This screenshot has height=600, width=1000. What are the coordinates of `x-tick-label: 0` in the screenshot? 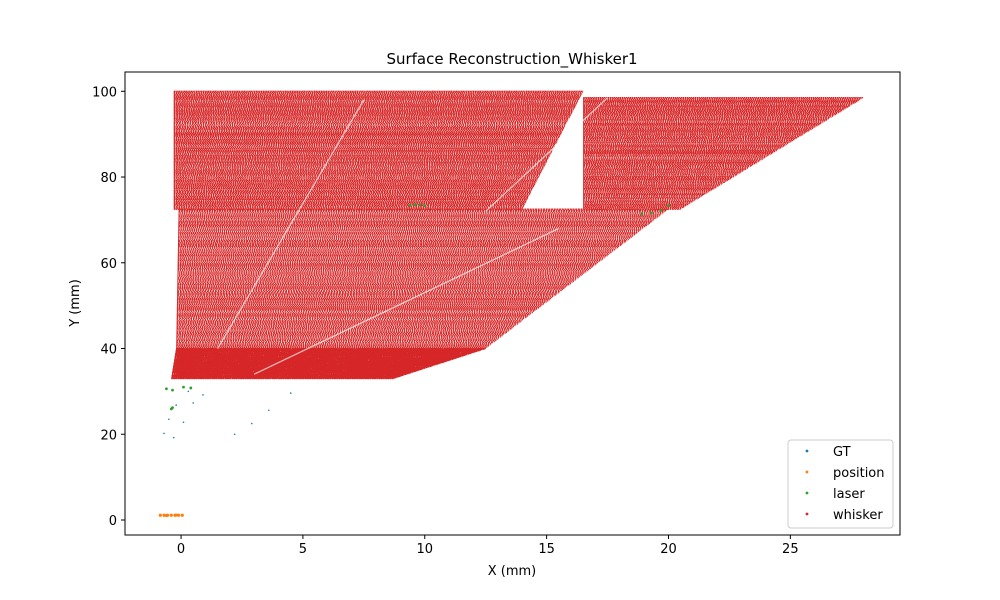 It's located at (181, 549).